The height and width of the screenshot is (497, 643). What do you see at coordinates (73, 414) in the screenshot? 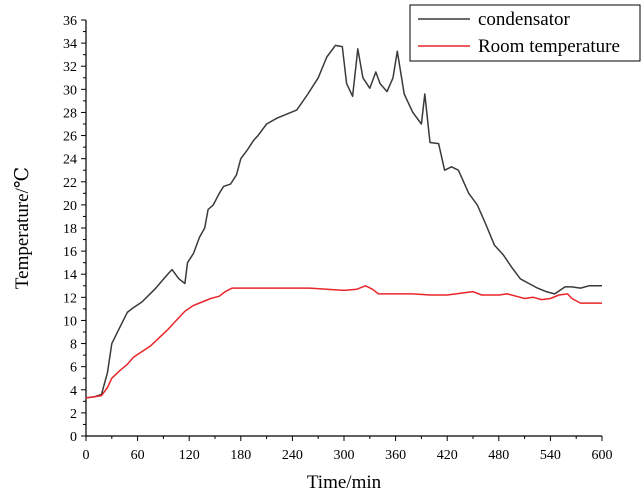
I see `y-tick-label: 2` at bounding box center [73, 414].